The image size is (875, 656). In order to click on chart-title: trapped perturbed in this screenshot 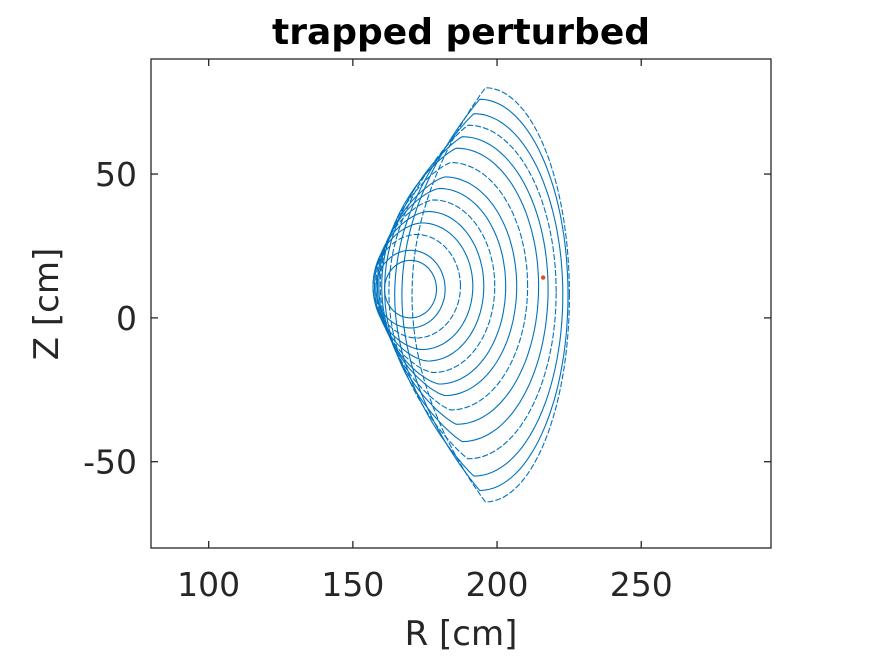, I will do `click(461, 32)`.